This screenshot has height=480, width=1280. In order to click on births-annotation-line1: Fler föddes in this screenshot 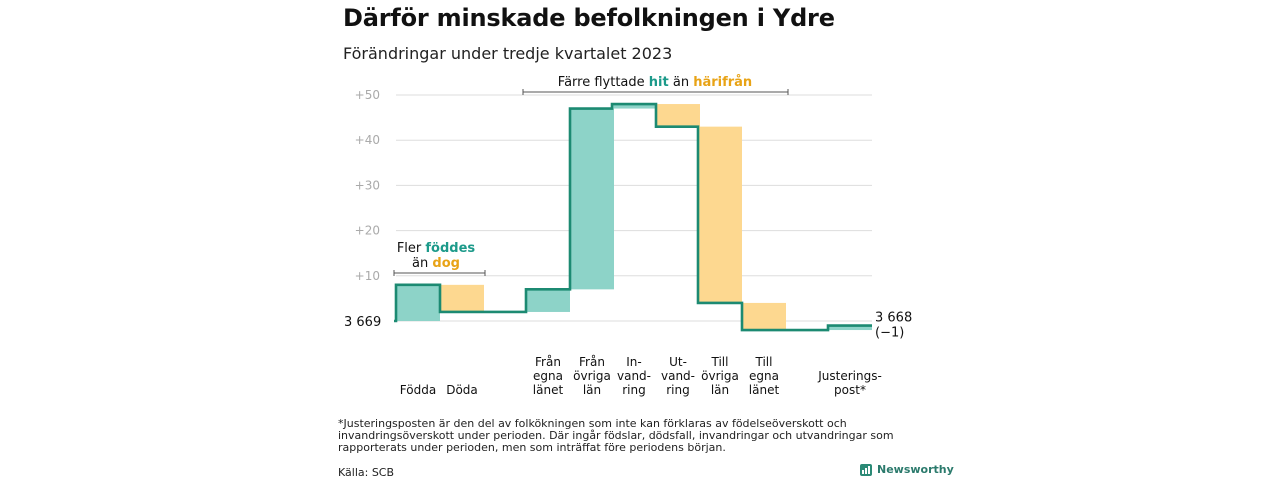, I will do `click(436, 248)`.